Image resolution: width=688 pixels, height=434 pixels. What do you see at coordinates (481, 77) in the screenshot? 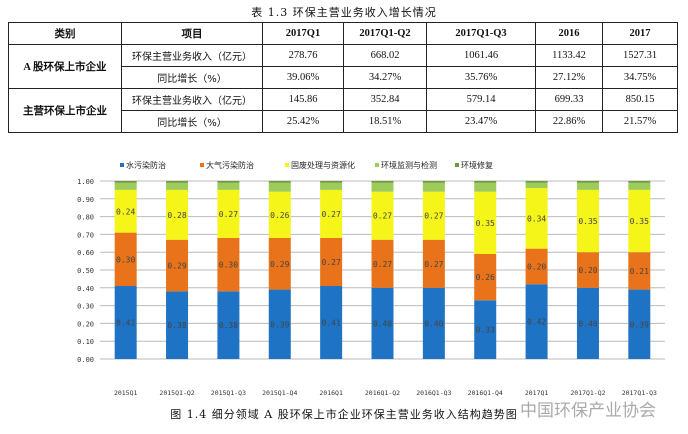
I see `value-cell: 35.76%` at bounding box center [481, 77].